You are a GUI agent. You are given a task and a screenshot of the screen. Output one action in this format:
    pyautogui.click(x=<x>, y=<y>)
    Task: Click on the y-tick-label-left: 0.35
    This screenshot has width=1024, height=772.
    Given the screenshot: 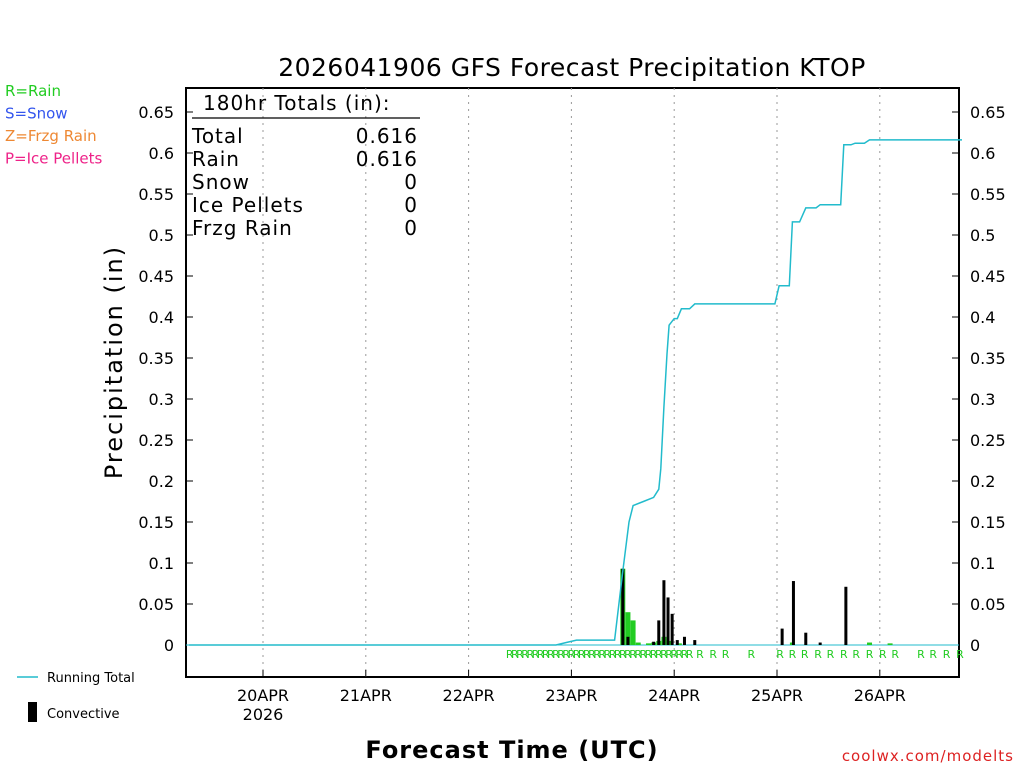 What is the action you would take?
    pyautogui.click(x=156, y=358)
    